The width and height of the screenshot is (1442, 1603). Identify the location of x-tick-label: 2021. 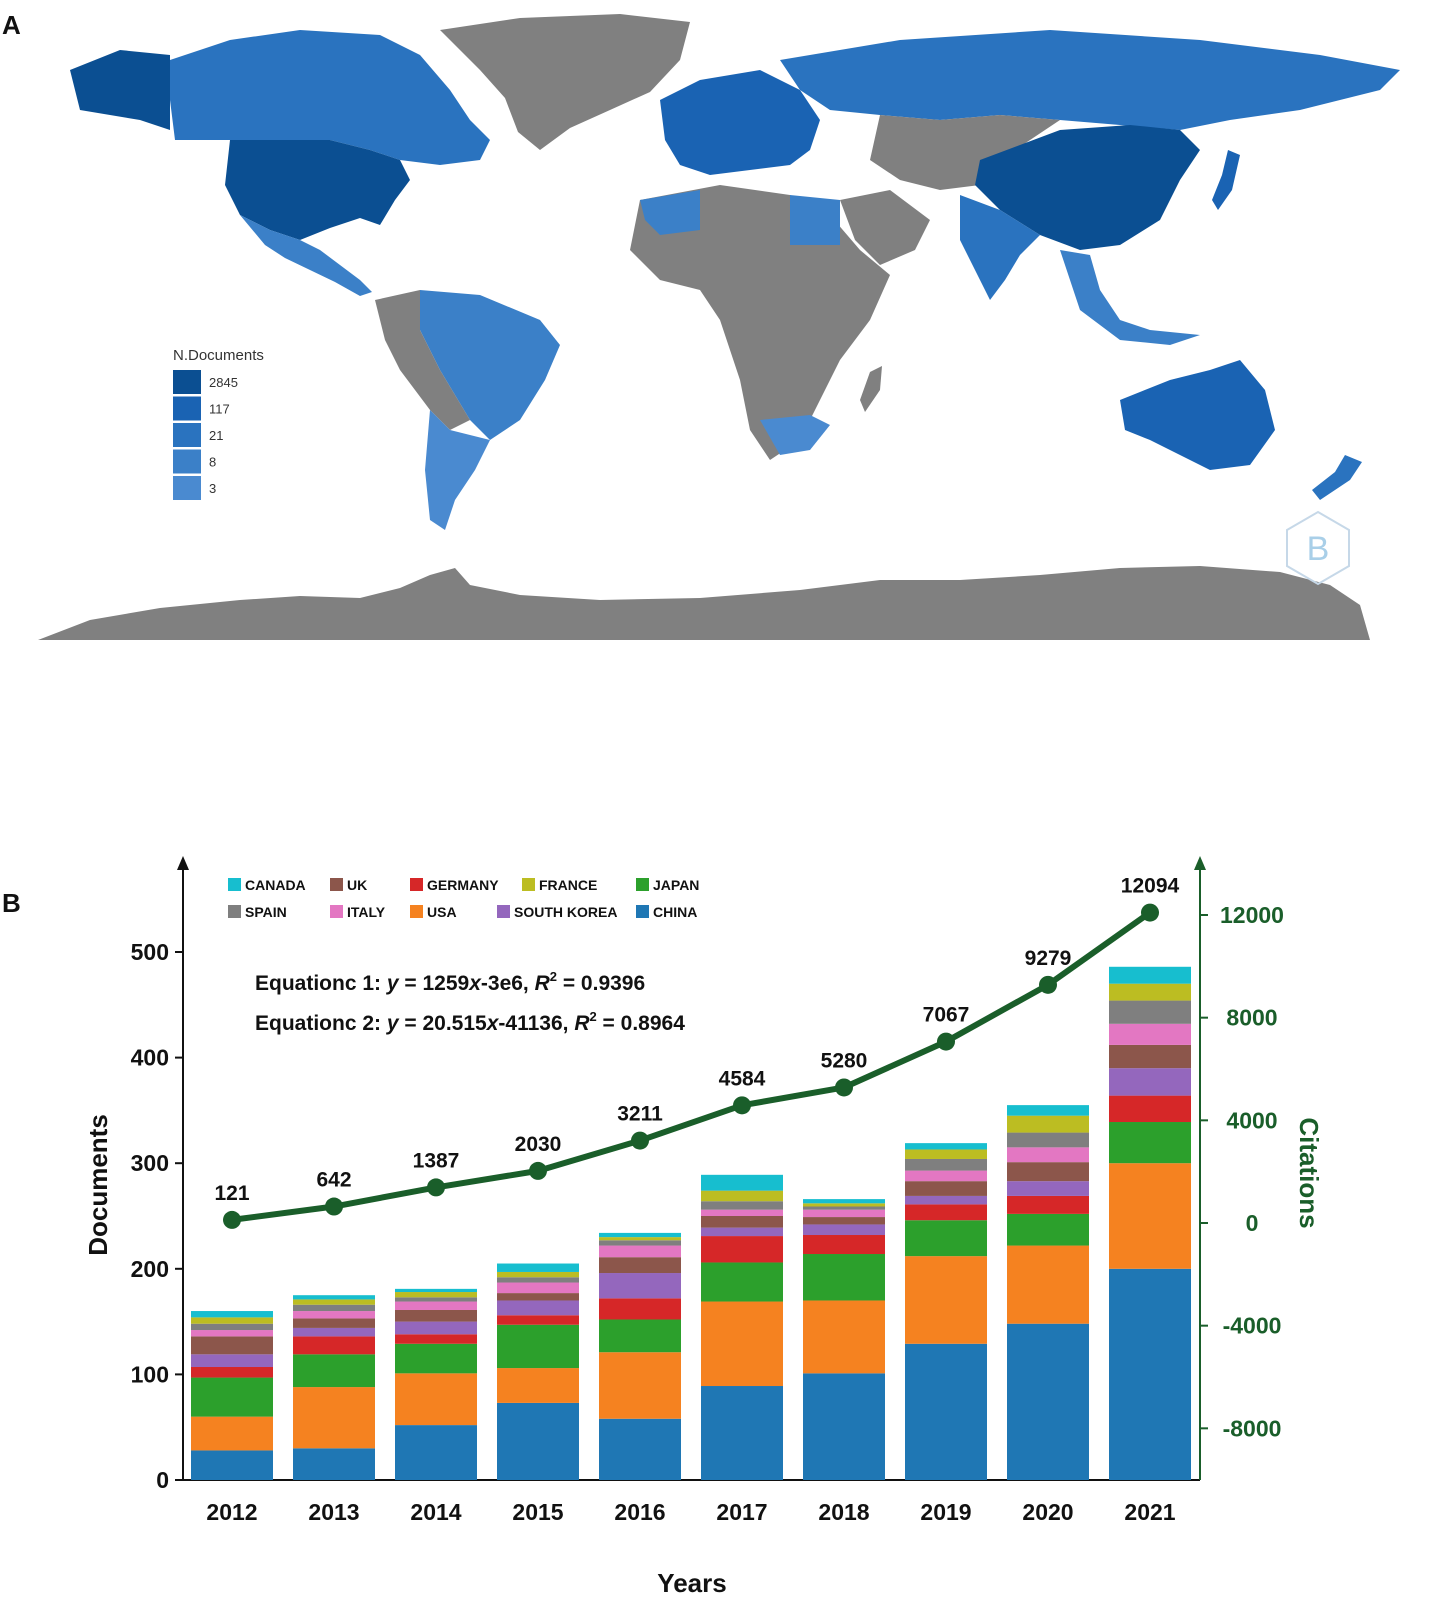
(1149, 1512).